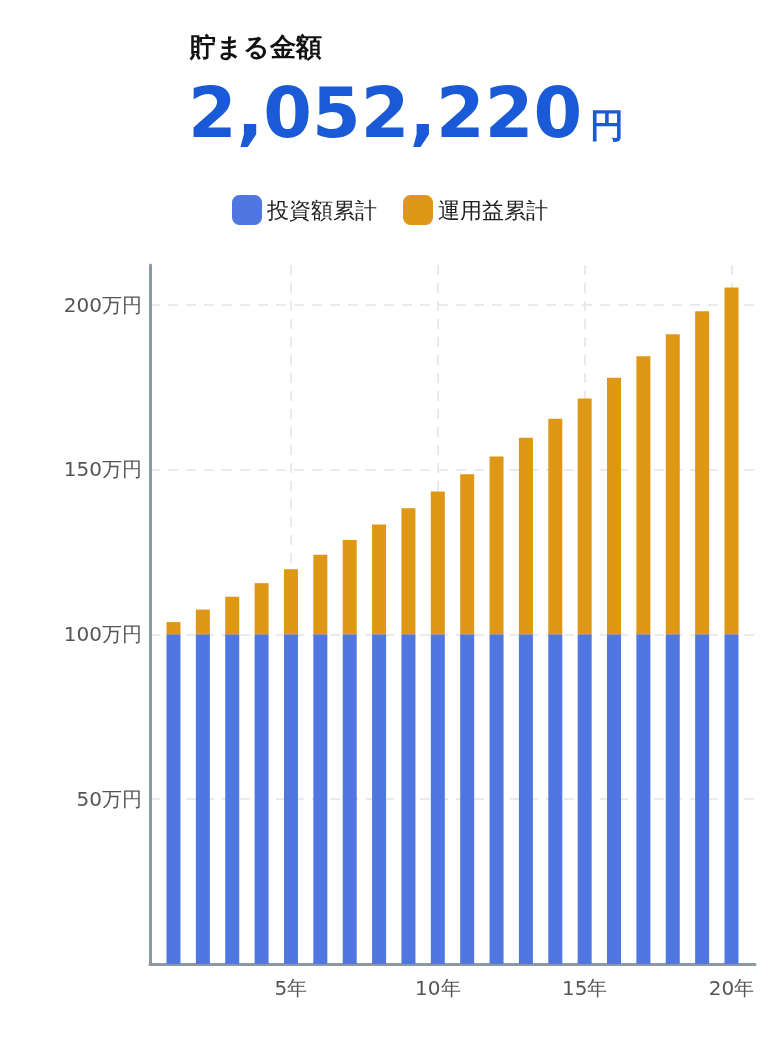 Image resolution: width=780 pixels, height=1044 pixels. What do you see at coordinates (438, 988) in the screenshot?
I see `x-tick-label: 10年` at bounding box center [438, 988].